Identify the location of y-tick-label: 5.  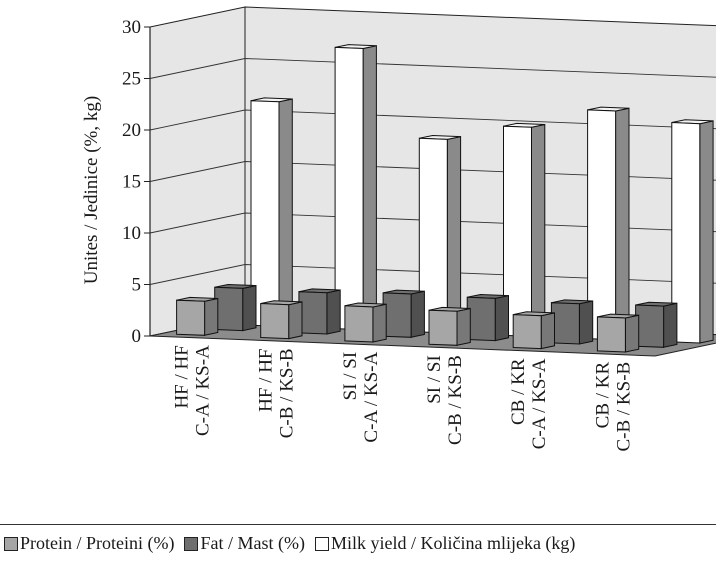
(137, 285).